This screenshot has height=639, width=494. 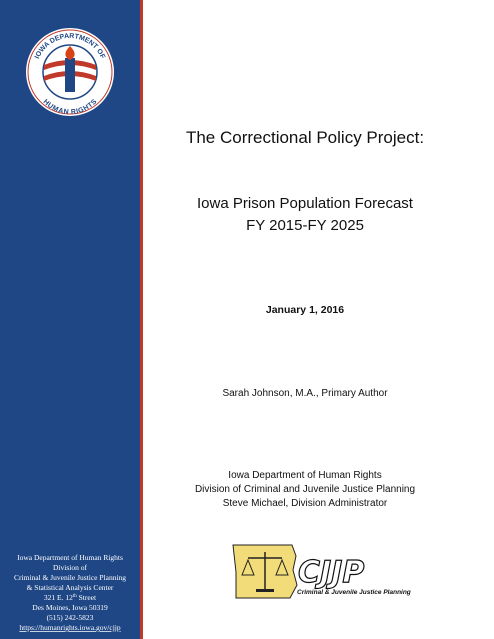 I want to click on superscript: th, so click(x=75, y=596).